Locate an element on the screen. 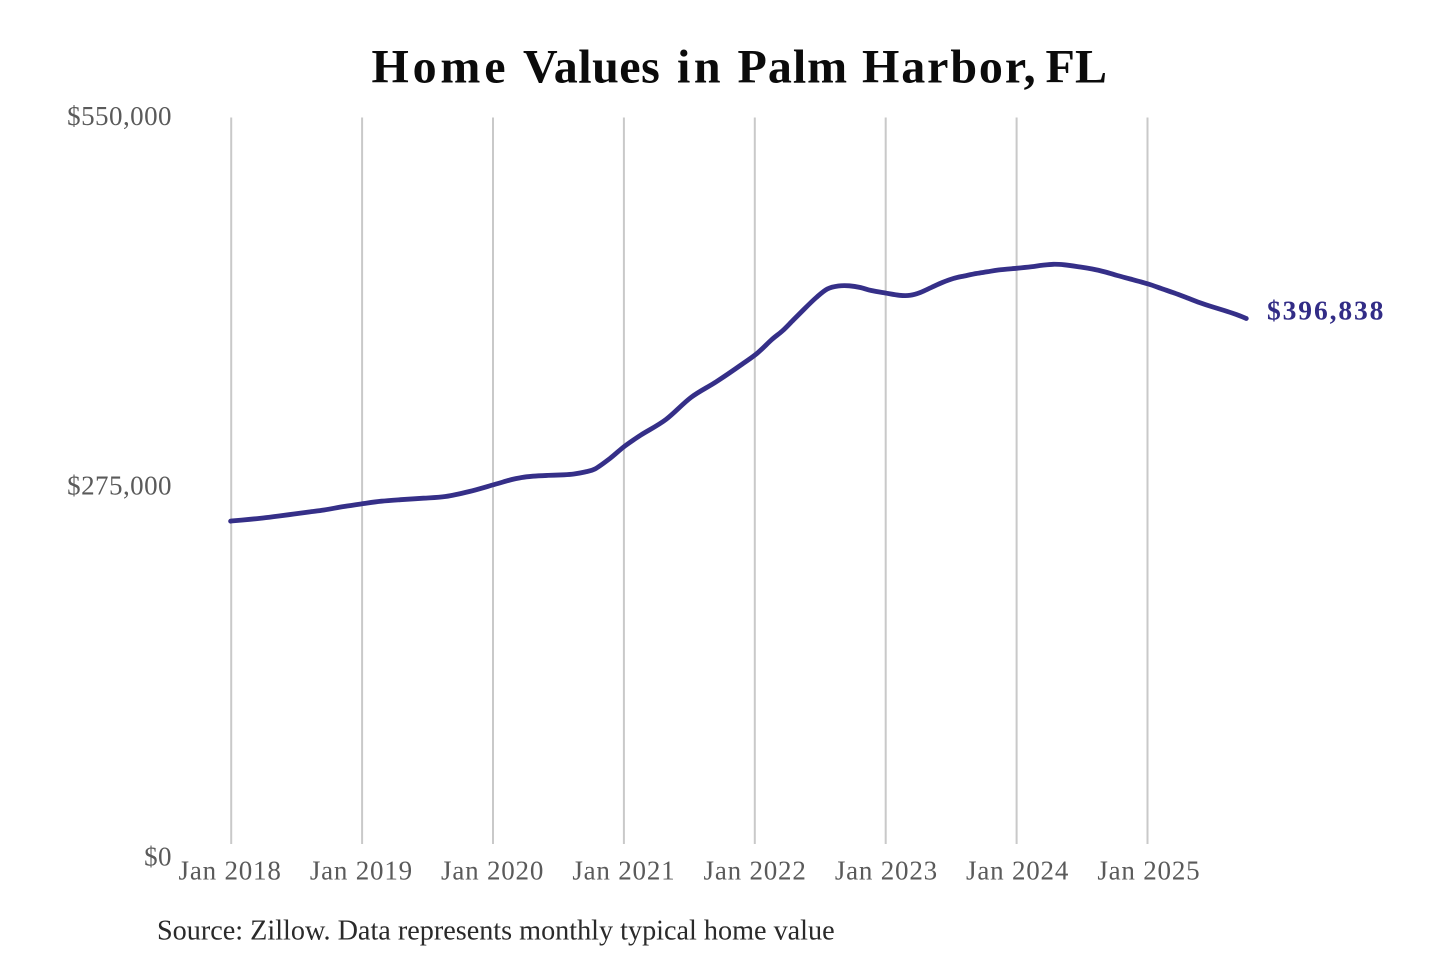  svg-text: $550,000 is located at coordinates (119, 116).